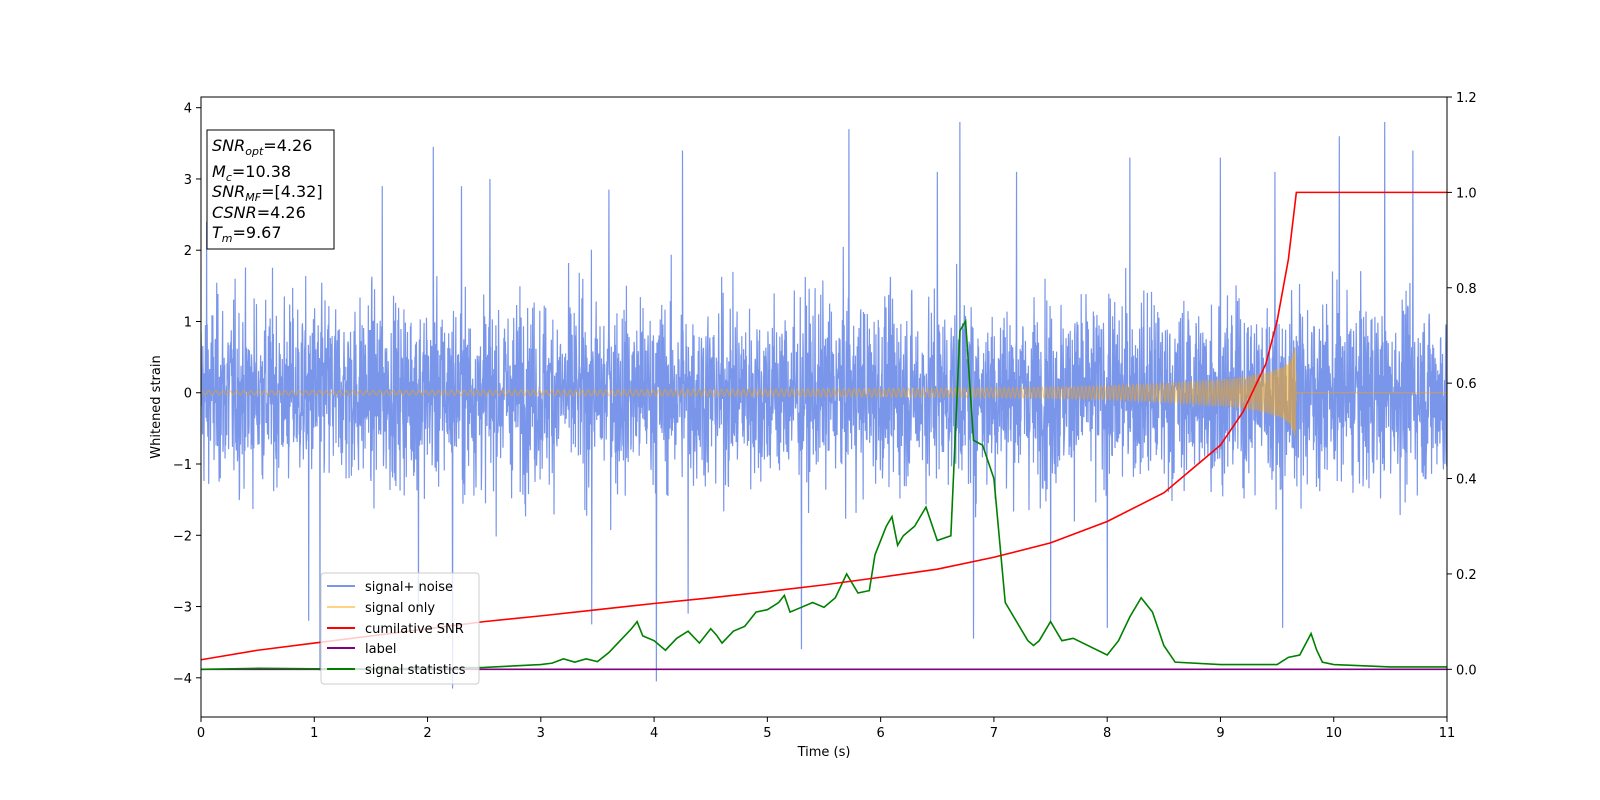 Image resolution: width=1600 pixels, height=800 pixels. I want to click on y-right-tick-label: 0.6, so click(1466, 384).